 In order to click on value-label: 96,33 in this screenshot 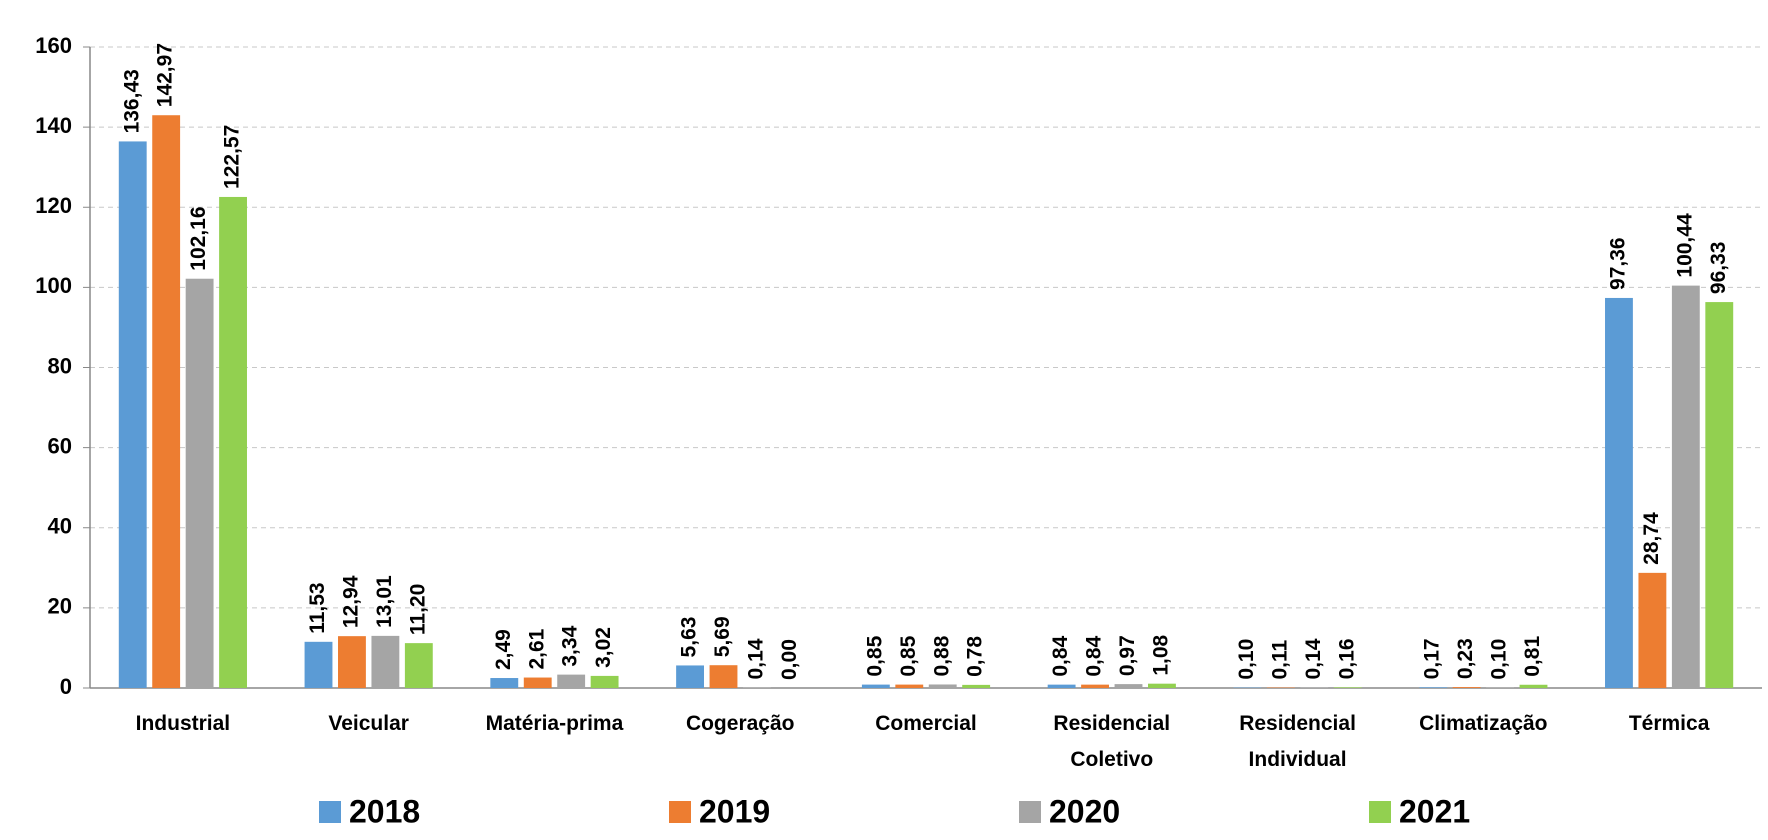, I will do `click(1718, 268)`.